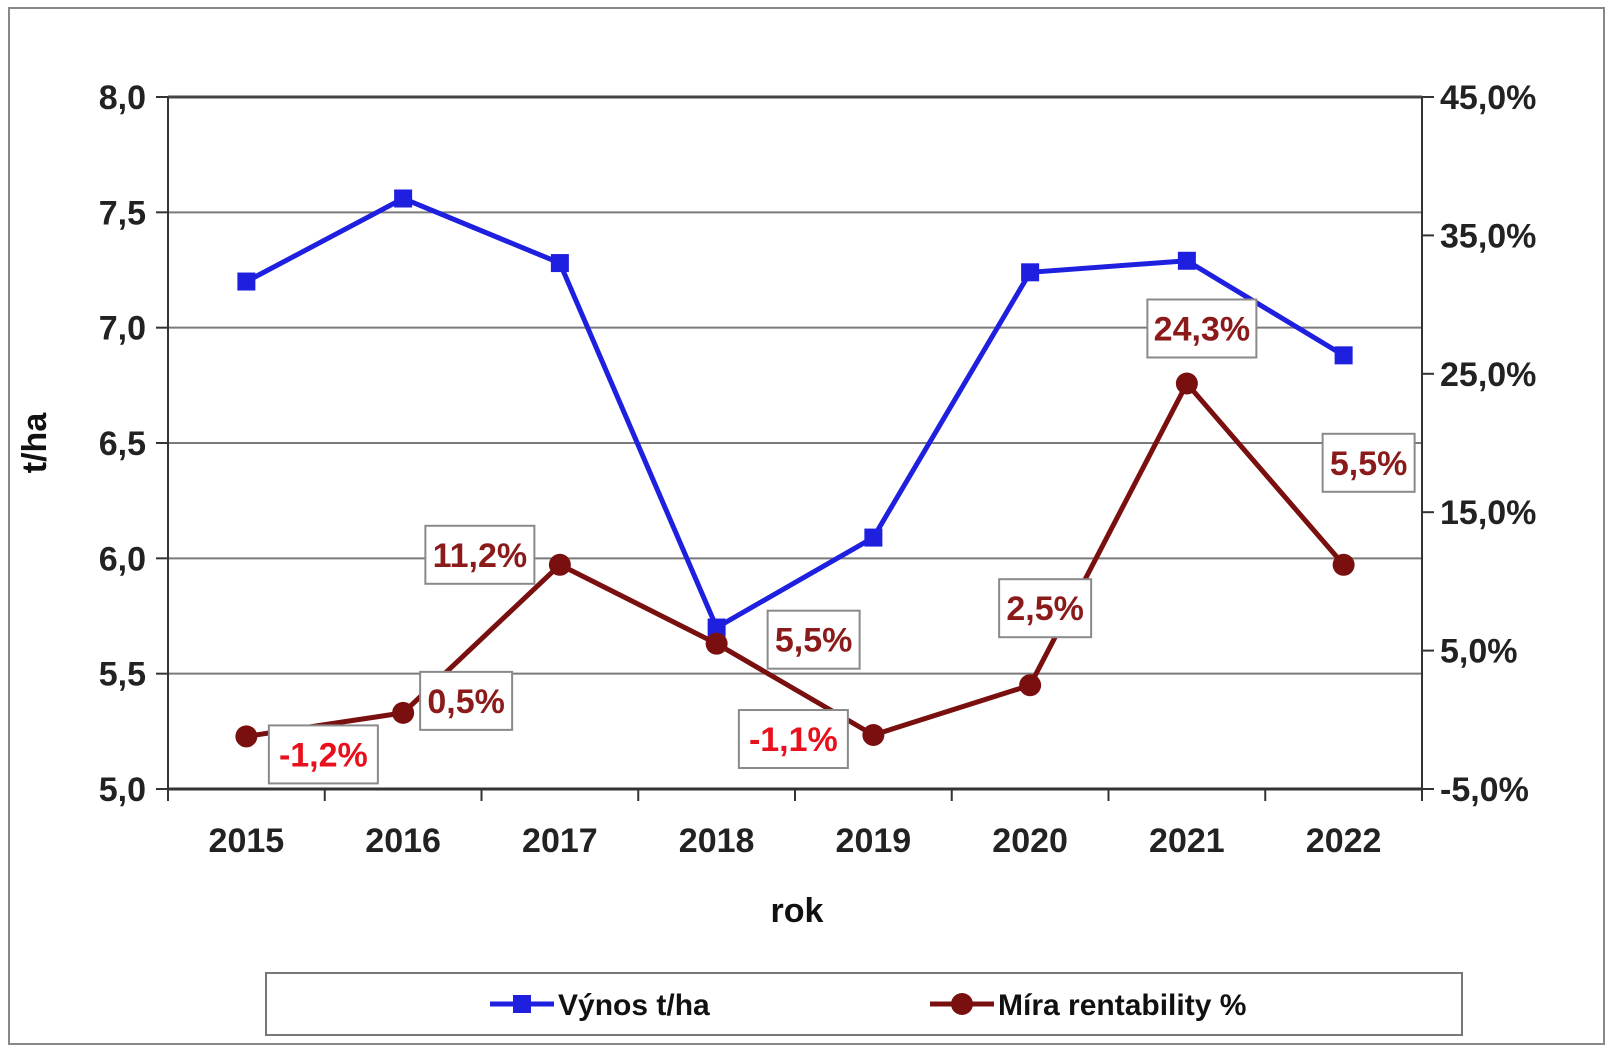  I want to click on y2-tick-label: 5,0%, so click(1479, 652).